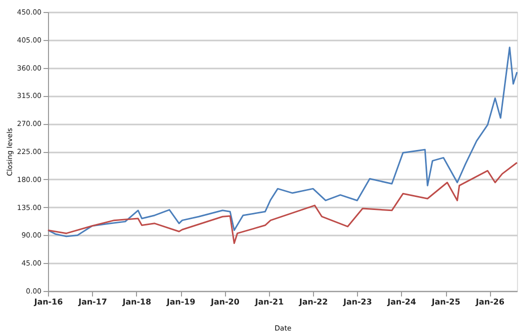 This screenshot has height=336, width=528. I want to click on x-tick-label: Jan-16, so click(48, 302).